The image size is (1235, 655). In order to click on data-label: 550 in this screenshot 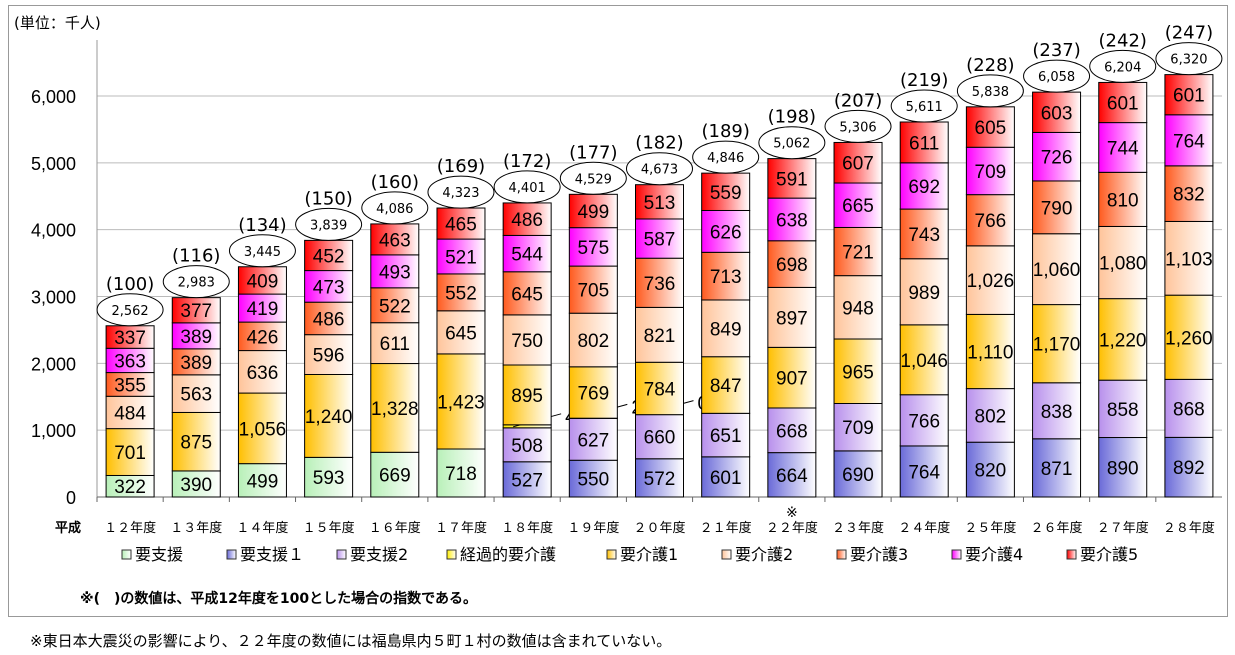, I will do `click(593, 480)`.